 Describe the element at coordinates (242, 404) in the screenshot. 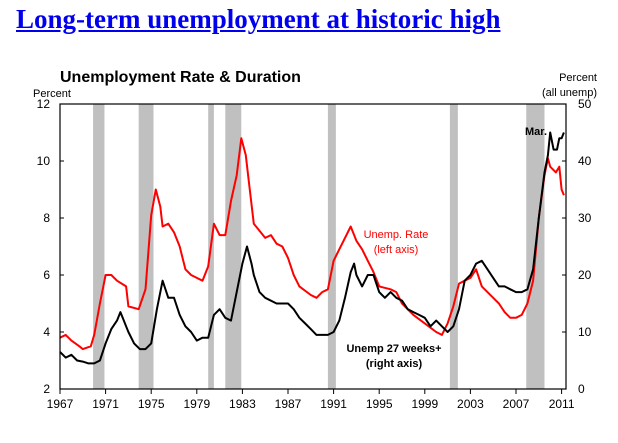

I see `x-tick-label: 1983` at that location.